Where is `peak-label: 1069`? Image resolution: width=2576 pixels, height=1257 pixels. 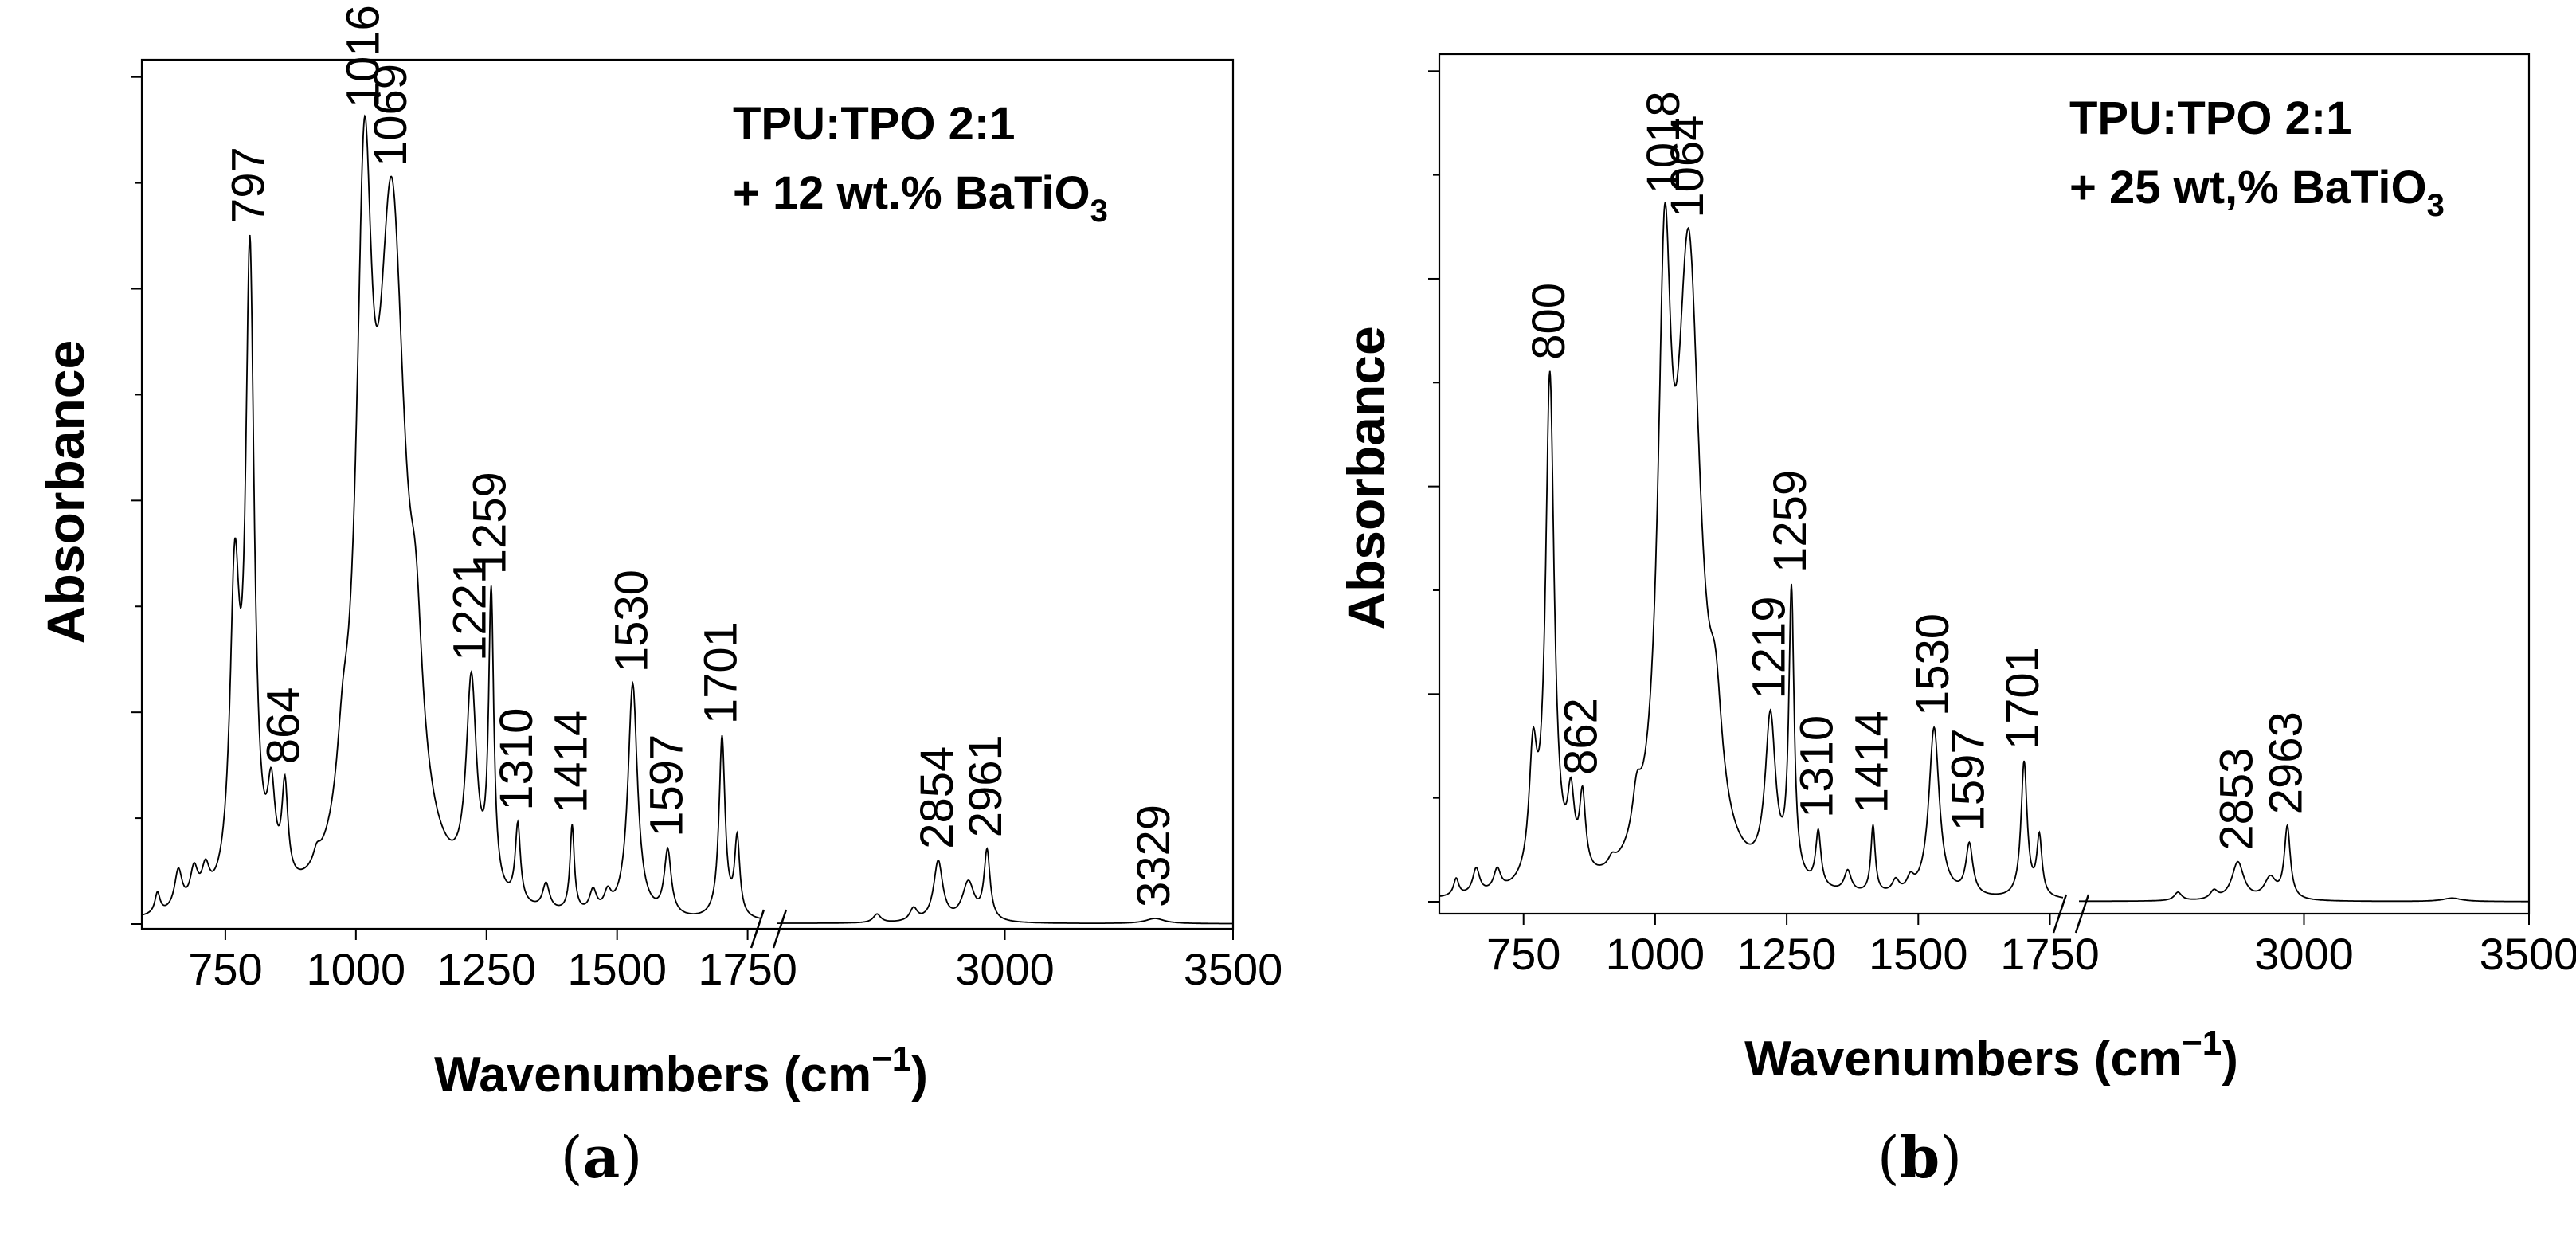
peak-label: 1069 is located at coordinates (391, 115).